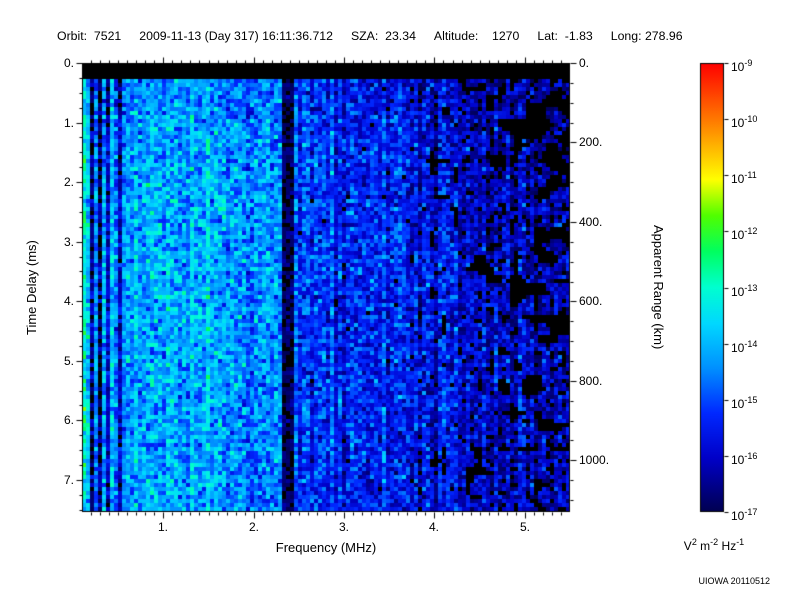 The image size is (800, 600). I want to click on y-axis-label-apparent-range: Apparent Range (km), so click(658, 287).